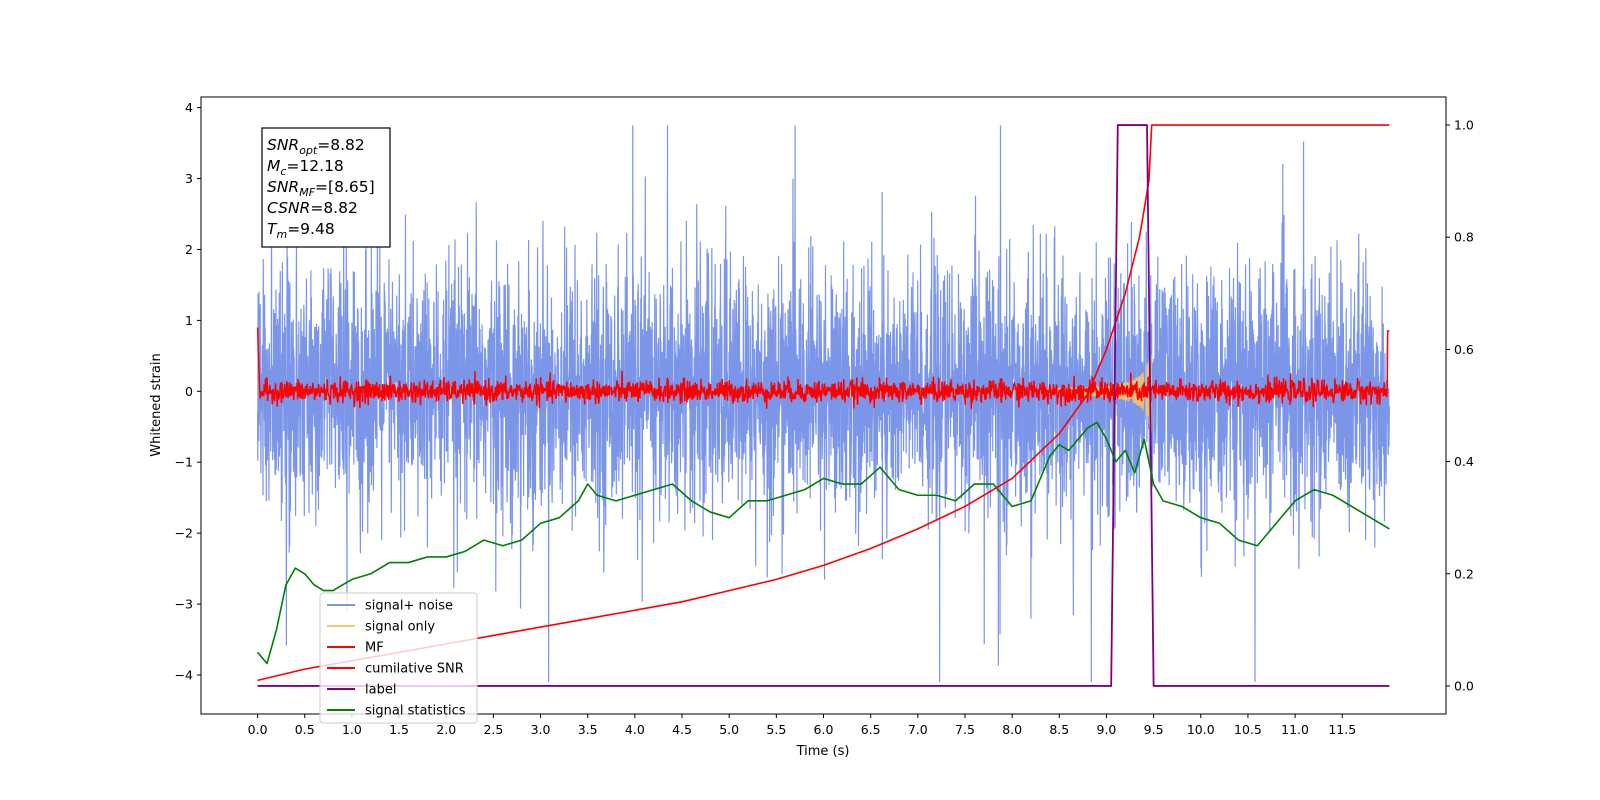 The image size is (1600, 800). I want to click on x-tick-label: 1.0, so click(352, 729).